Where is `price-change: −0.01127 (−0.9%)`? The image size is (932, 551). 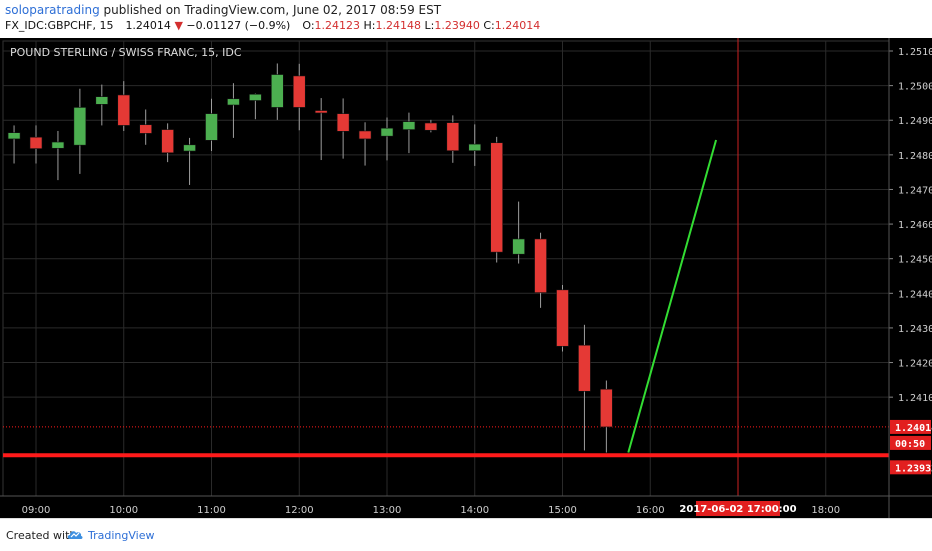 price-change: −0.01127 (−0.9%) is located at coordinates (238, 25).